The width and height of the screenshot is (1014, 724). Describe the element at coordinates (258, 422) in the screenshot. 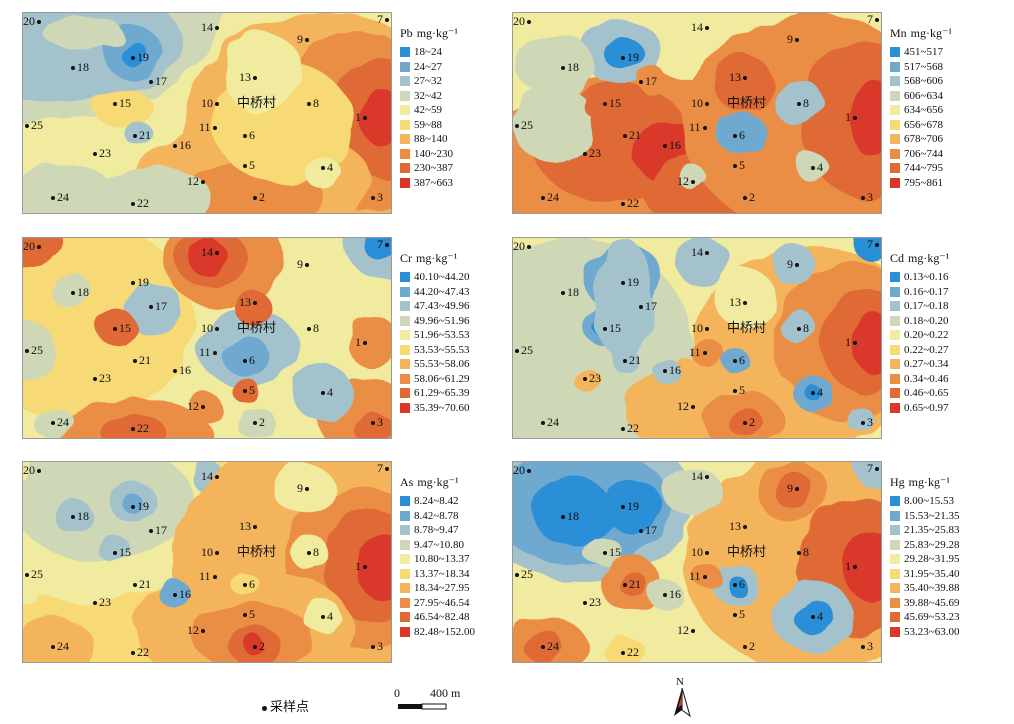

I see `sample-point-2: 2` at that location.